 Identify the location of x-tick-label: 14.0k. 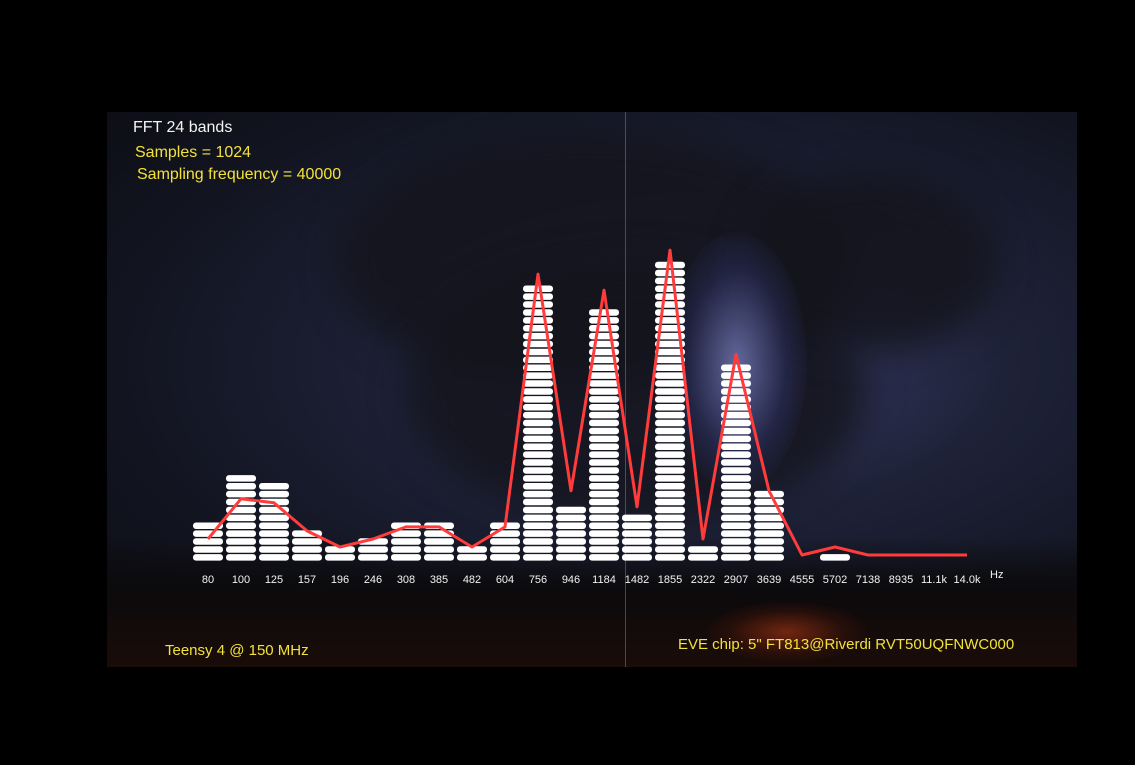
(967, 580).